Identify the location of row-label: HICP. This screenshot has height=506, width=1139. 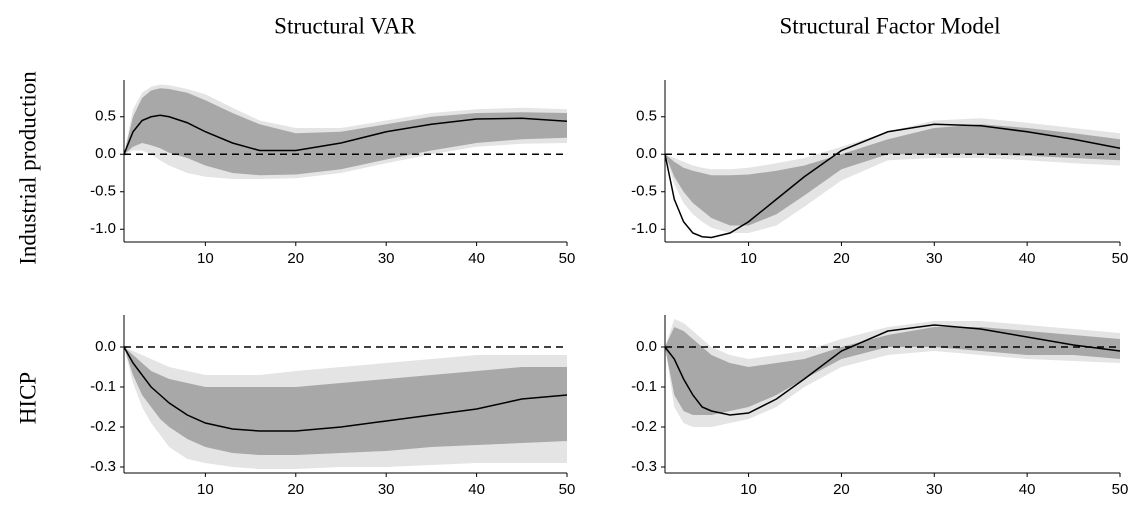
(27, 398).